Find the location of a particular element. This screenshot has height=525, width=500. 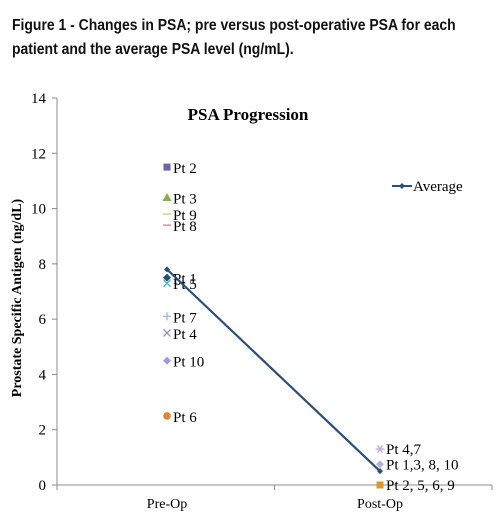

pre-op-point-label: Pt 1 is located at coordinates (185, 280).